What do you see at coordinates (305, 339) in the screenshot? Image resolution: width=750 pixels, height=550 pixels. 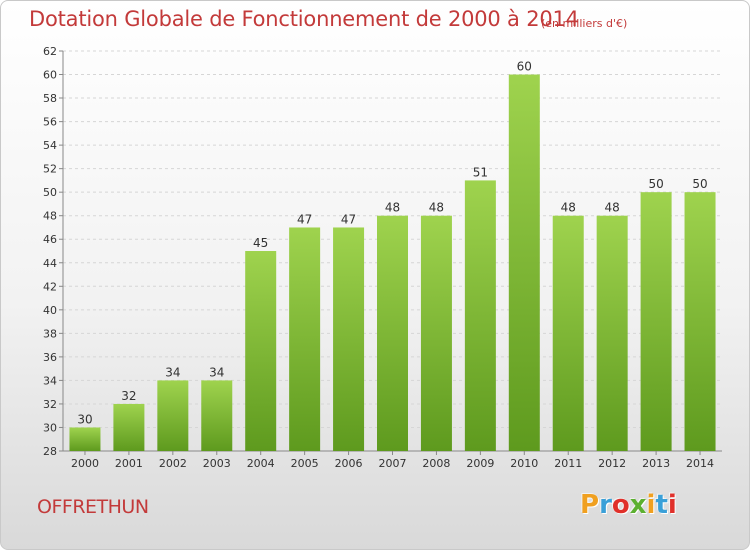 I see `bar-2005` at bounding box center [305, 339].